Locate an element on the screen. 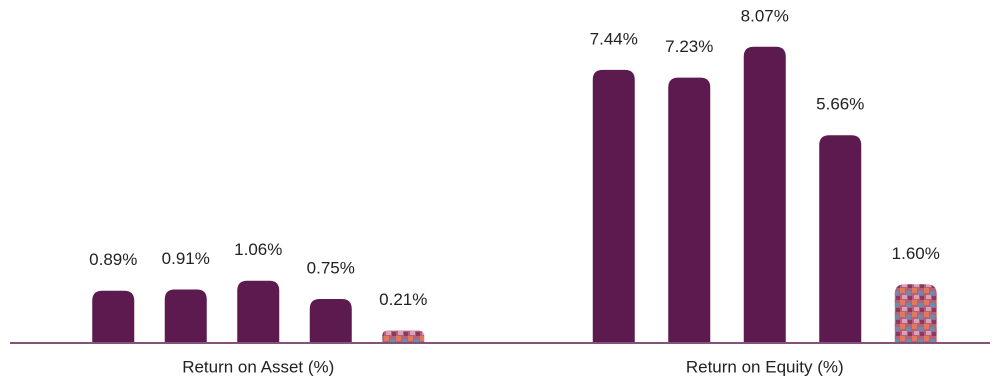  value-label: 7.23% is located at coordinates (689, 46).